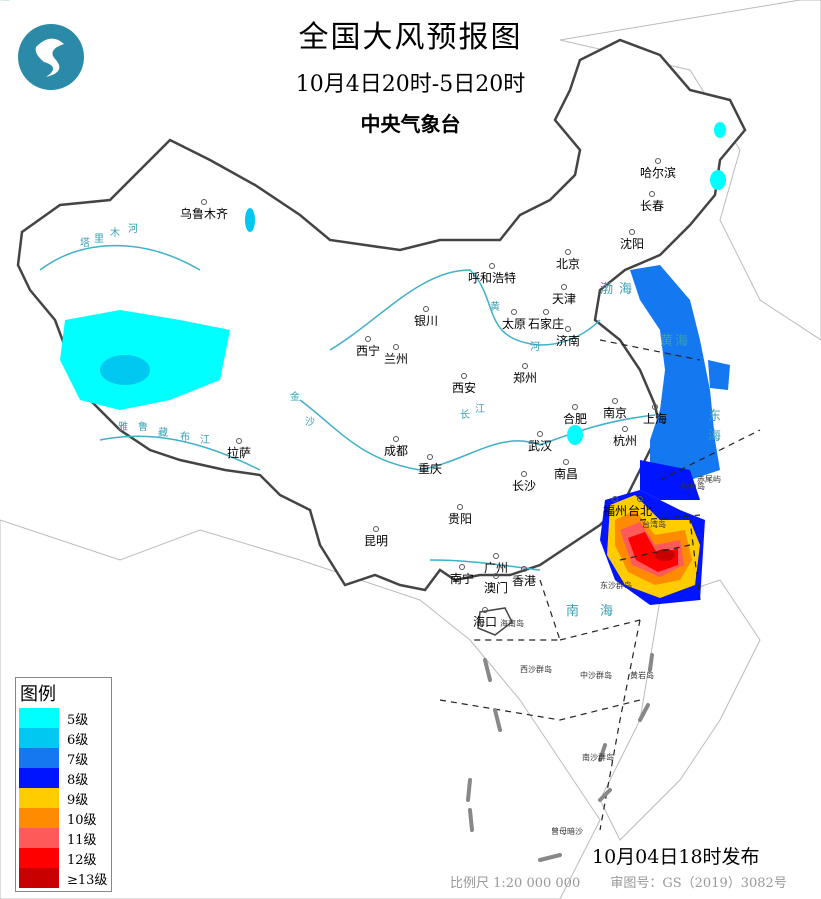  What do you see at coordinates (535, 347) in the screenshot?
I see `river-label: 河` at bounding box center [535, 347].